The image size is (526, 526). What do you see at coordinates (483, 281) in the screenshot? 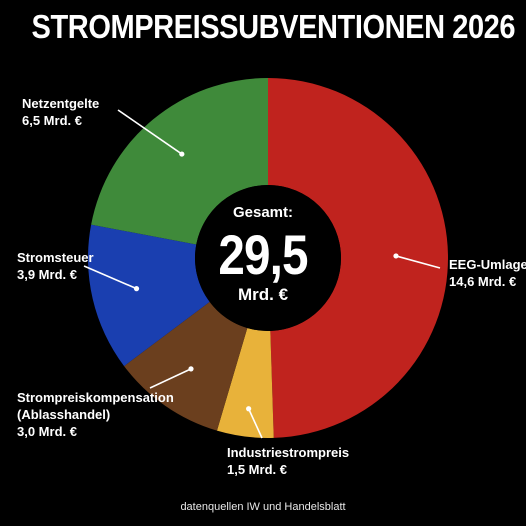
I see `slice-value: 14,6 Mrd. €` at bounding box center [483, 281].